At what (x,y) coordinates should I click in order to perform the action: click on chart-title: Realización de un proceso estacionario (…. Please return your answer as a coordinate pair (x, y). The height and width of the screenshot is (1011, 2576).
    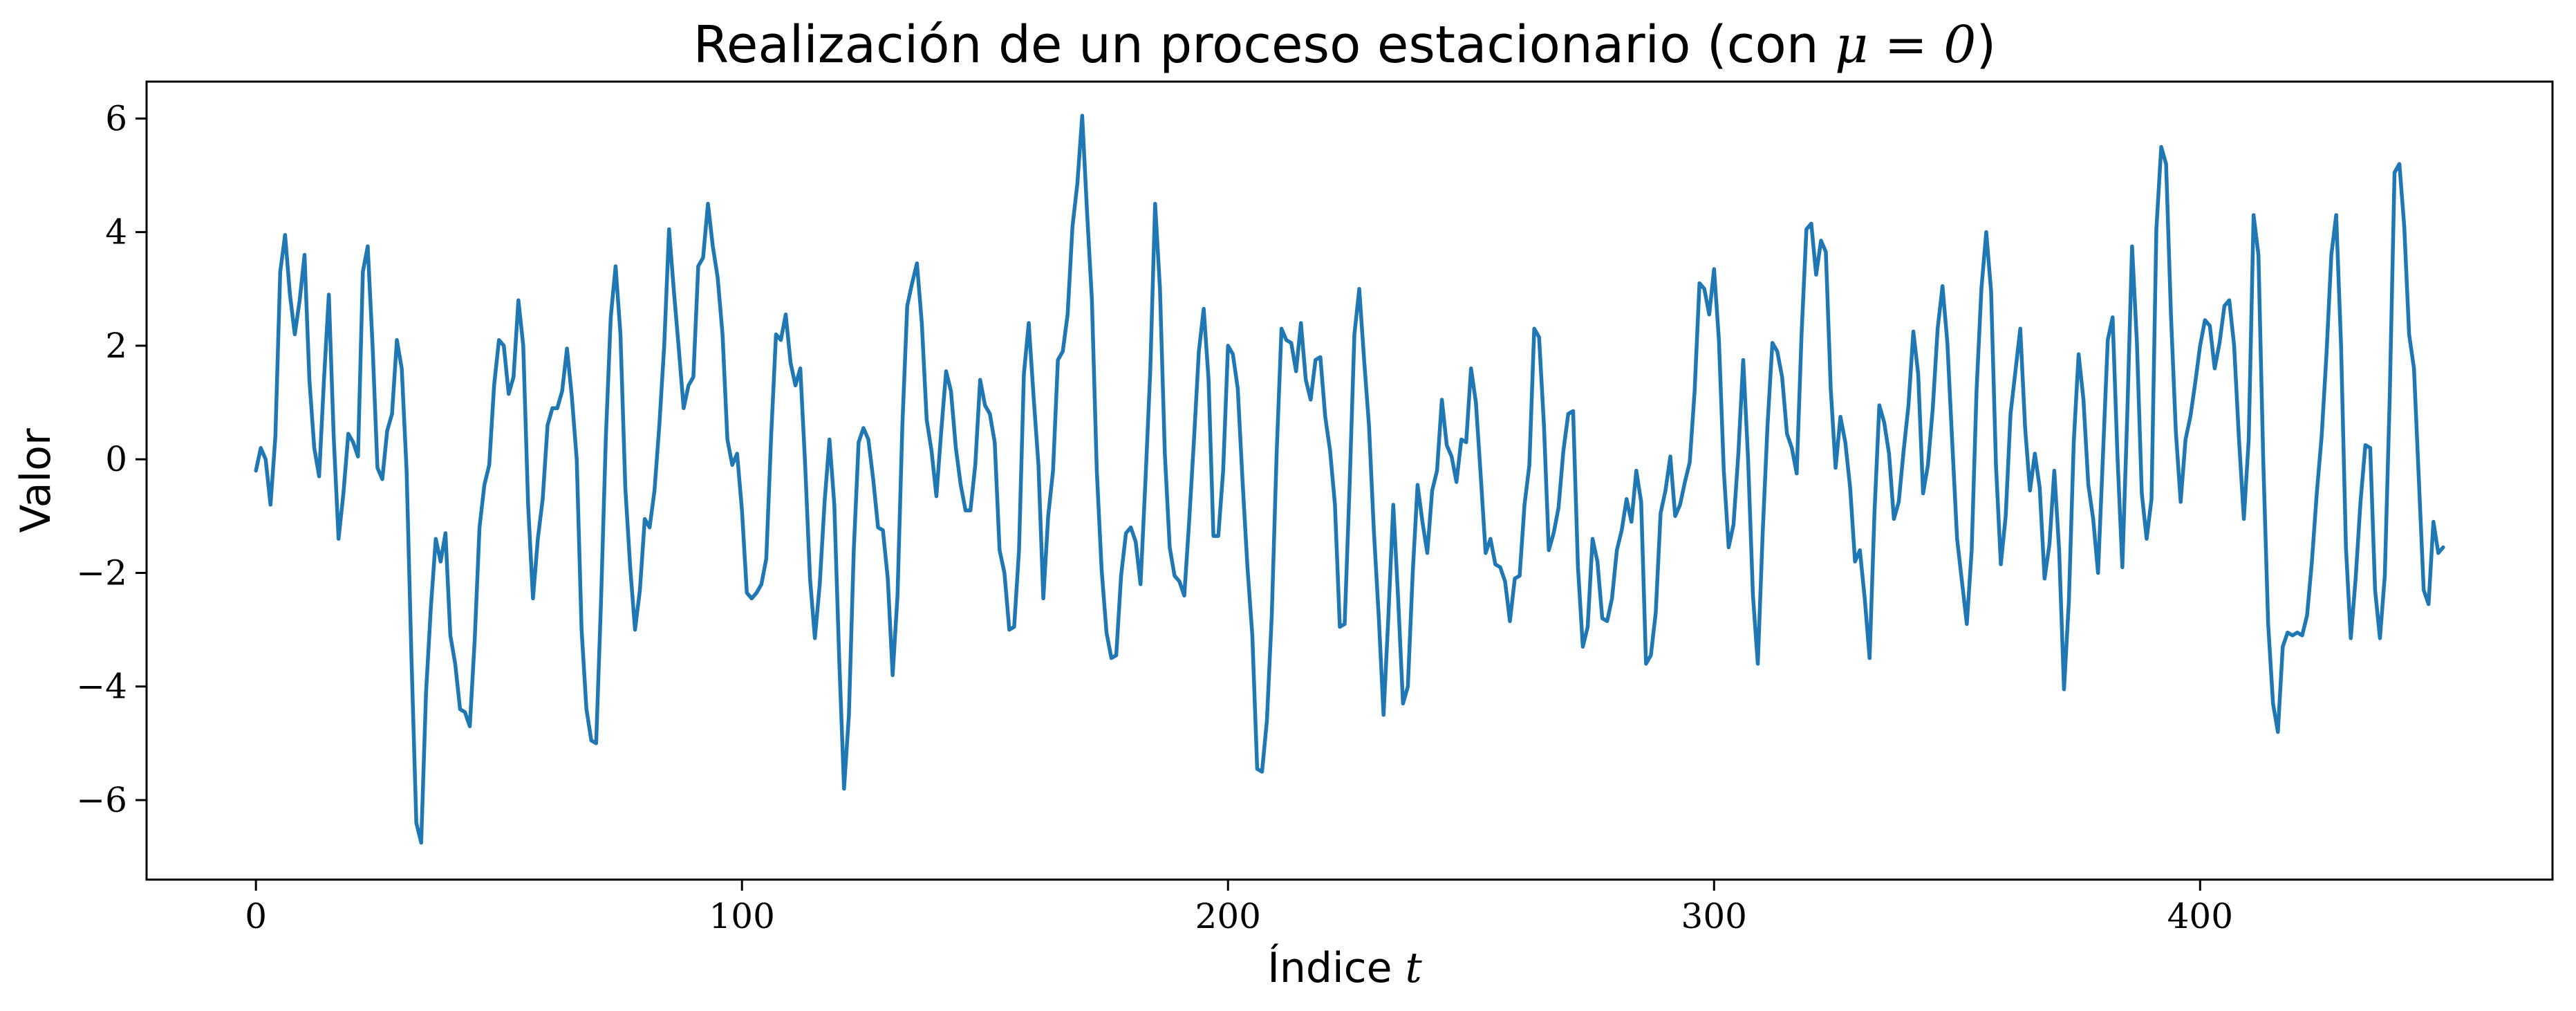
    Looking at the image, I should click on (1345, 45).